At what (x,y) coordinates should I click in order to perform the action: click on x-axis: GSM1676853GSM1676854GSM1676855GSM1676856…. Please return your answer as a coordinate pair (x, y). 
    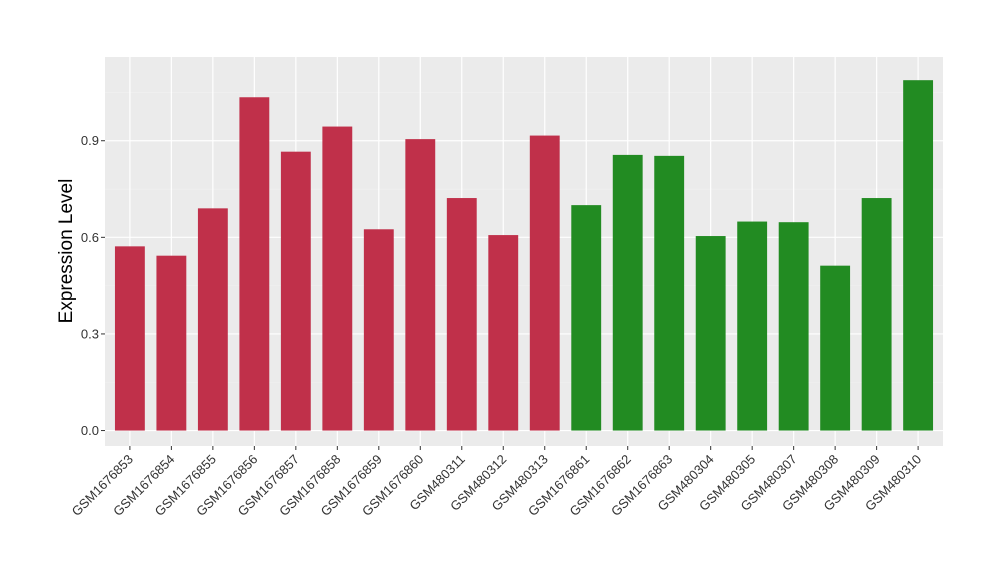
    Looking at the image, I should click on (496, 482).